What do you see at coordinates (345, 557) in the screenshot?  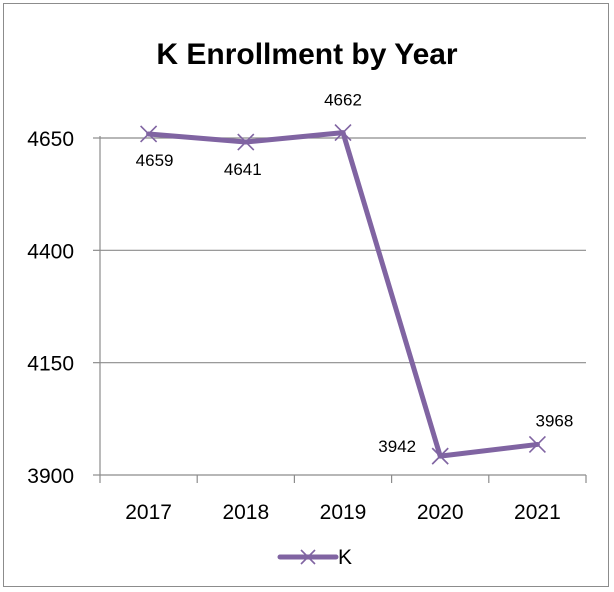 I see `legend-label-k: K` at bounding box center [345, 557].